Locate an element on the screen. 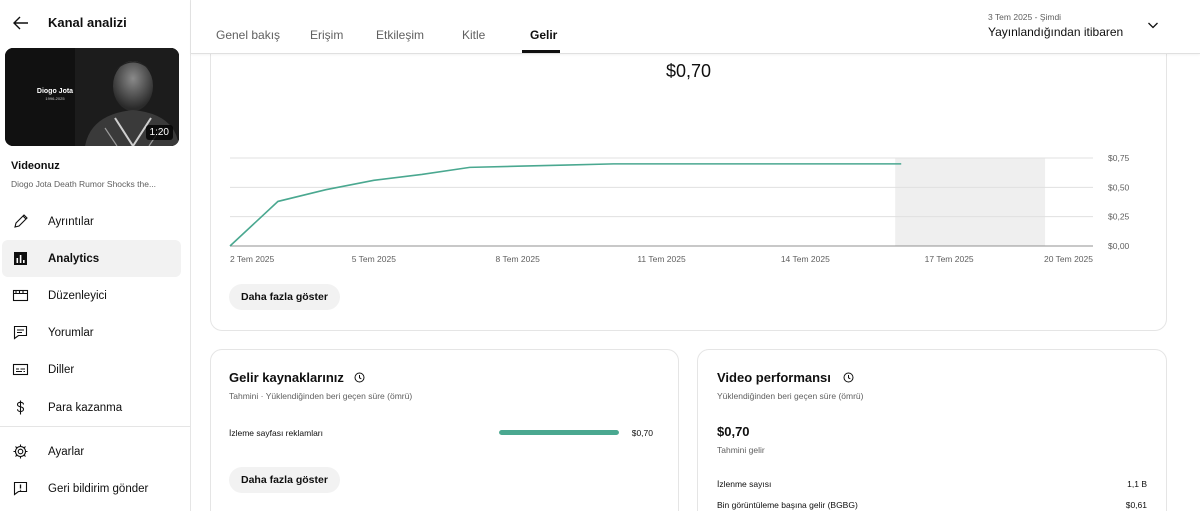 The width and height of the screenshot is (1200, 511). sidebar-item-label: Analytics is located at coordinates (74, 258).